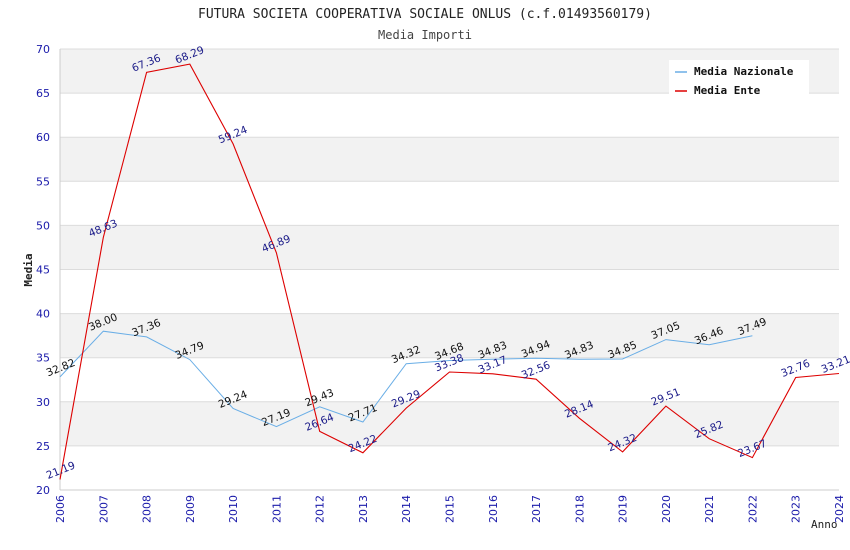 Image resolution: width=850 pixels, height=550 pixels. I want to click on legend: Media Nazionale Media Ente, so click(739, 79).